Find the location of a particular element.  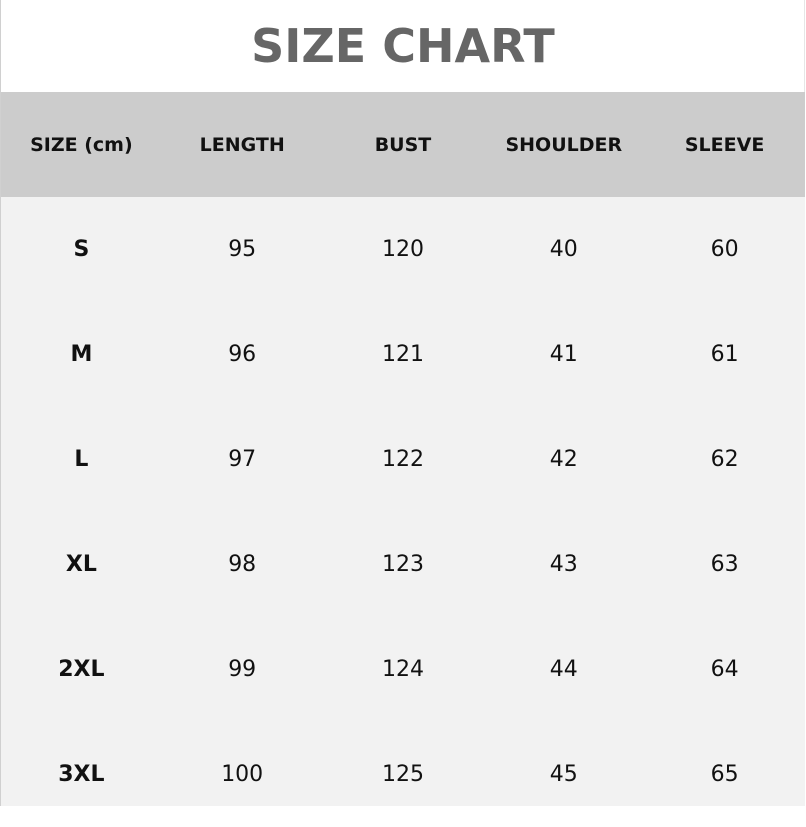

size-label: XL is located at coordinates (81, 564).